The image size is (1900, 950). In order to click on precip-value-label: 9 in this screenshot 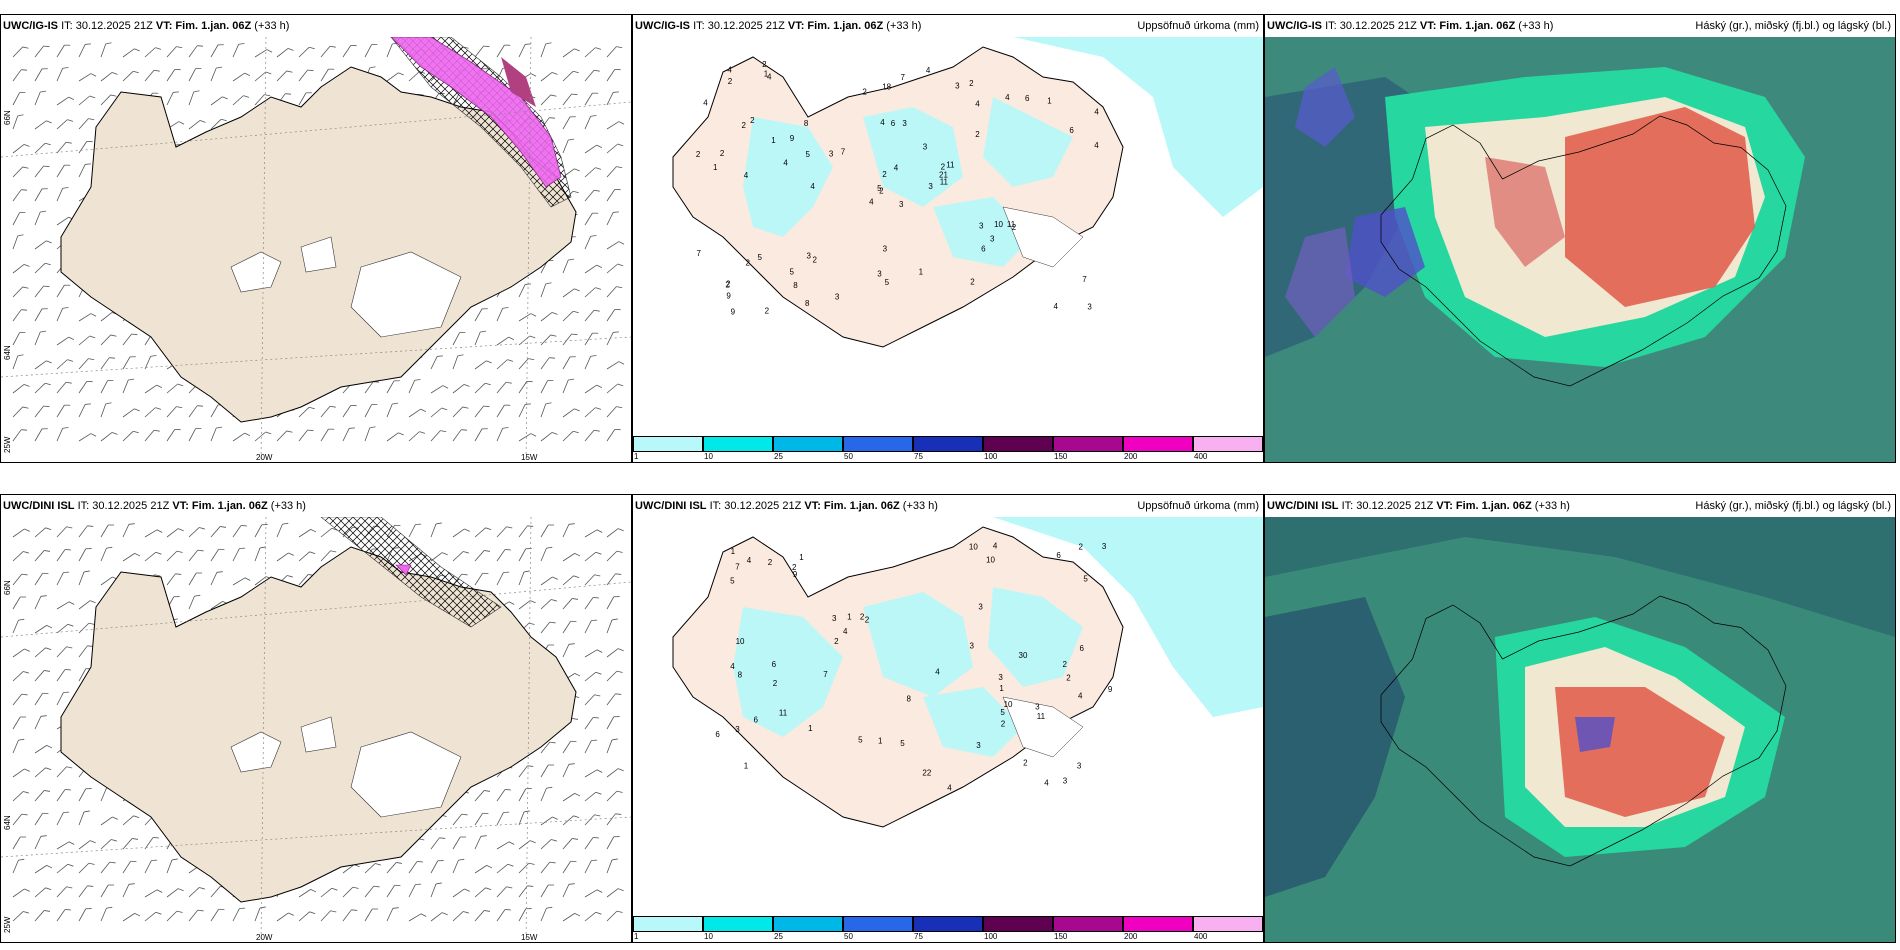, I will do `click(728, 296)`.